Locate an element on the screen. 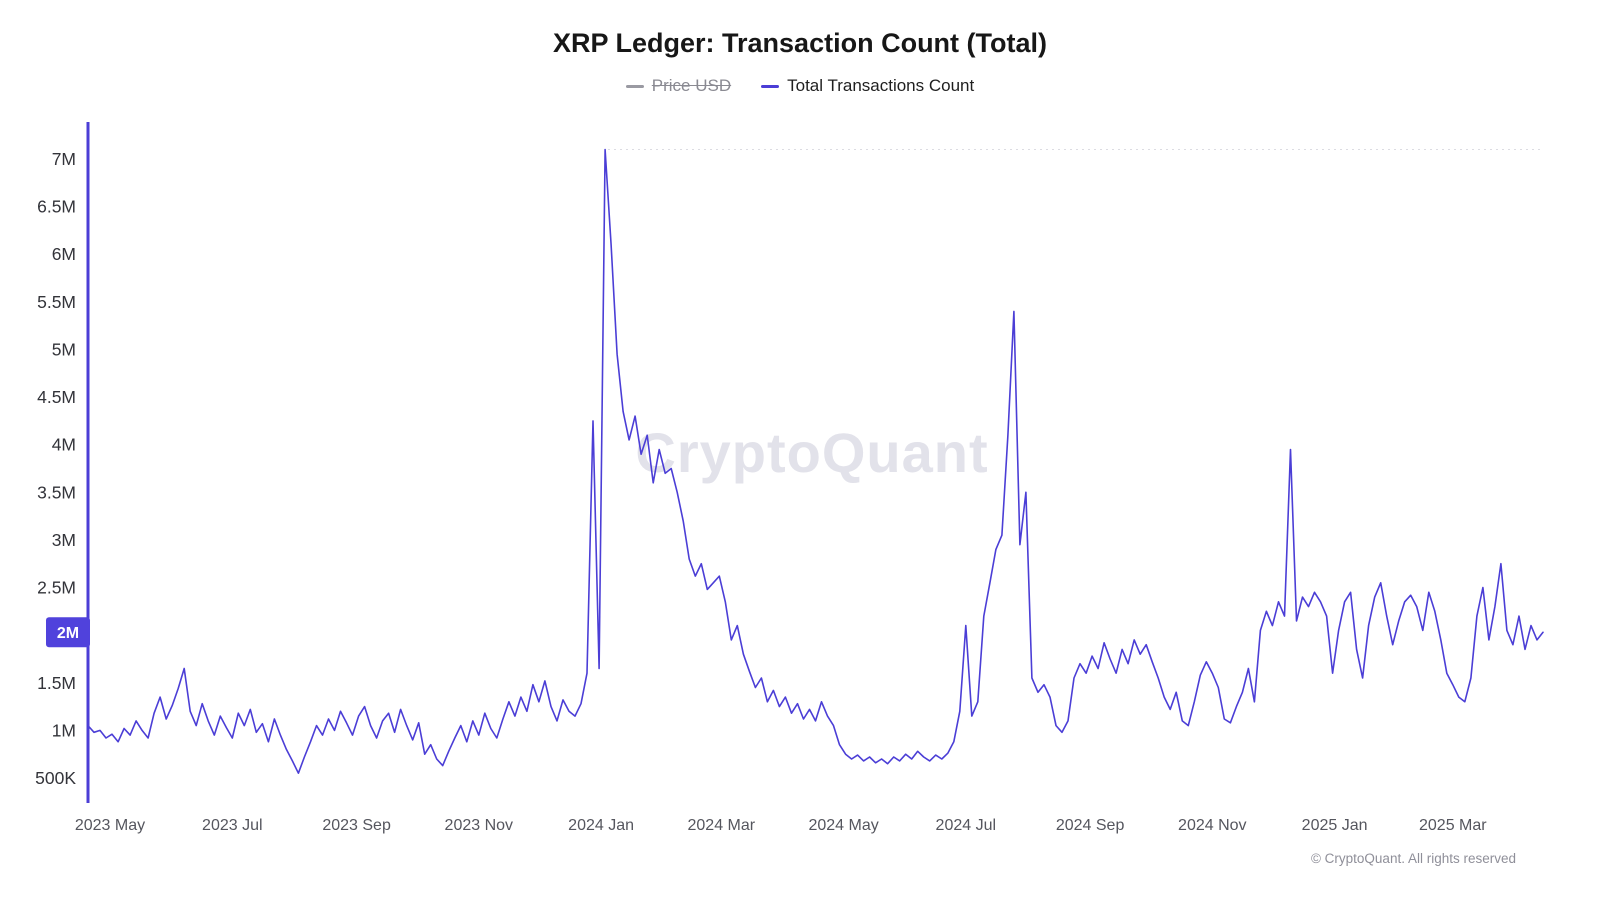 The image size is (1600, 900). x-axis-tick-label: 2024 Mar is located at coordinates (722, 825).